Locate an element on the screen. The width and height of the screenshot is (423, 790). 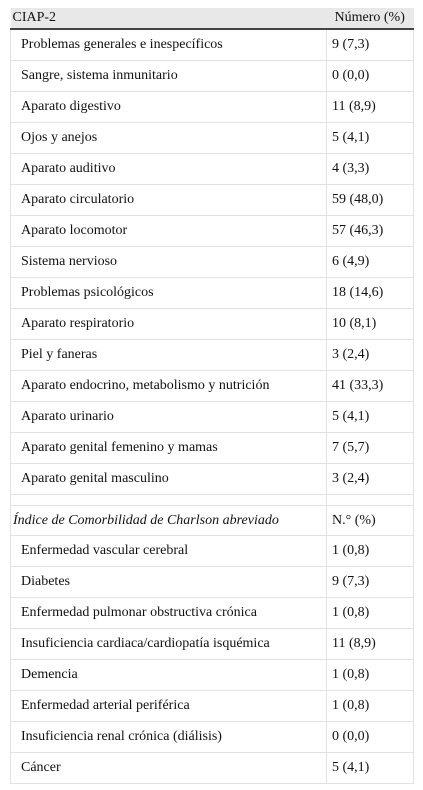
table-row: Aparato auditivo 4 (3,3) is located at coordinates (212, 169).